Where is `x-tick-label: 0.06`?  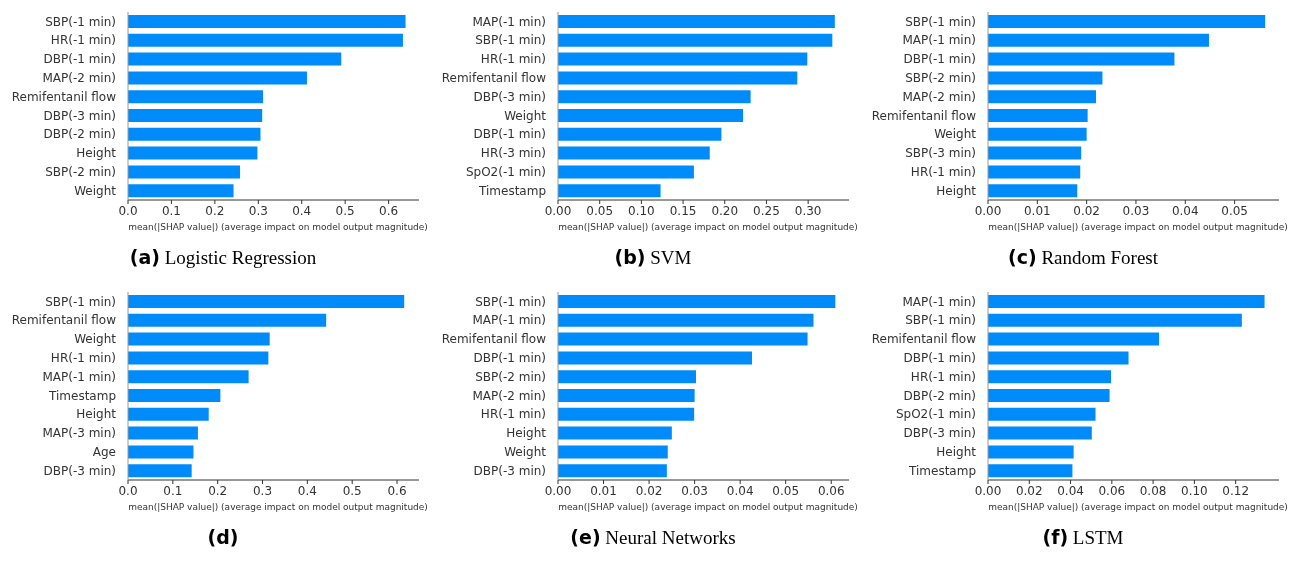 x-tick-label: 0.06 is located at coordinates (1112, 490).